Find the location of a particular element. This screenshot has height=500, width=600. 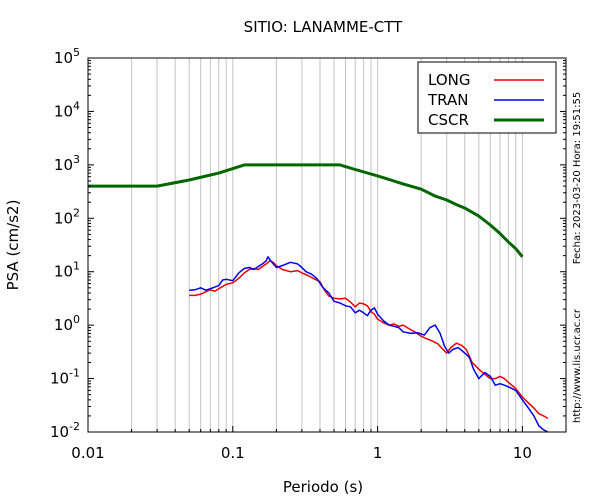

y-tick-label: 10² is located at coordinates (67, 216).